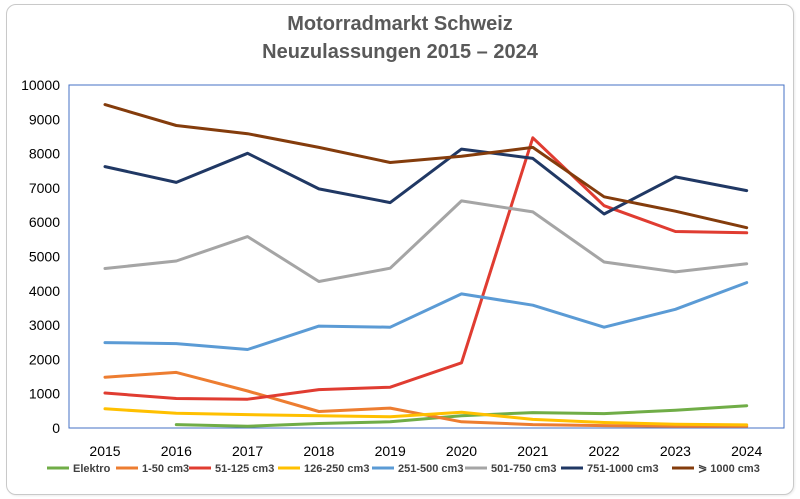  Describe the element at coordinates (426, 316) in the screenshot. I see `series-line-251-500-cm3` at that location.